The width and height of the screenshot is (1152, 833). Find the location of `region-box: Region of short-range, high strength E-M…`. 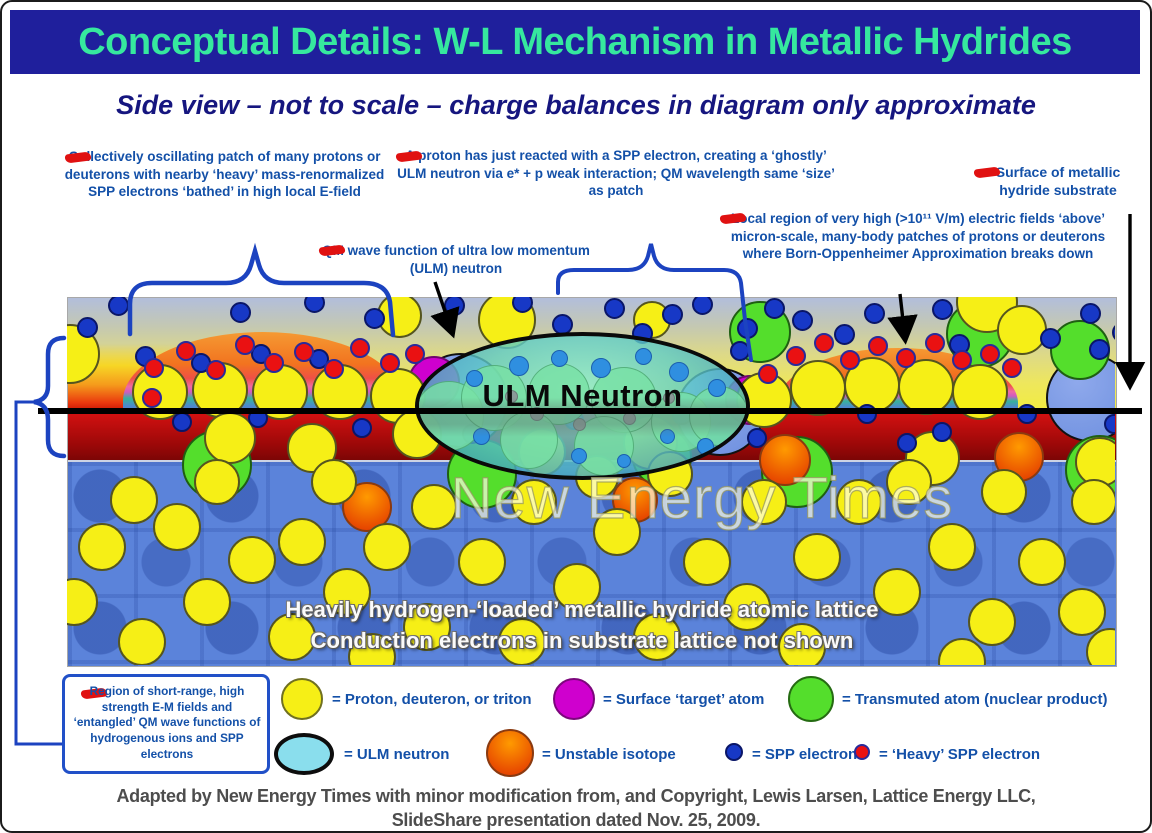

region-box: Region of short-range, high strength E-M… is located at coordinates (166, 724).